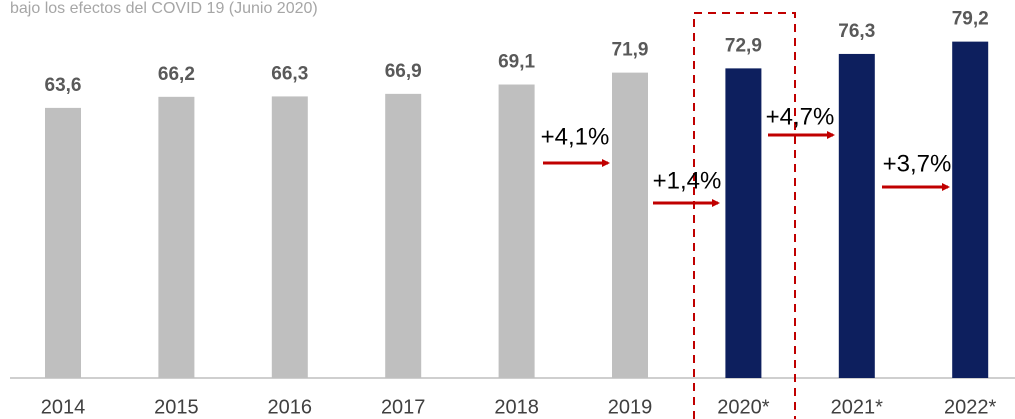  I want to click on x-tick-label: 2020*, so click(743, 407).